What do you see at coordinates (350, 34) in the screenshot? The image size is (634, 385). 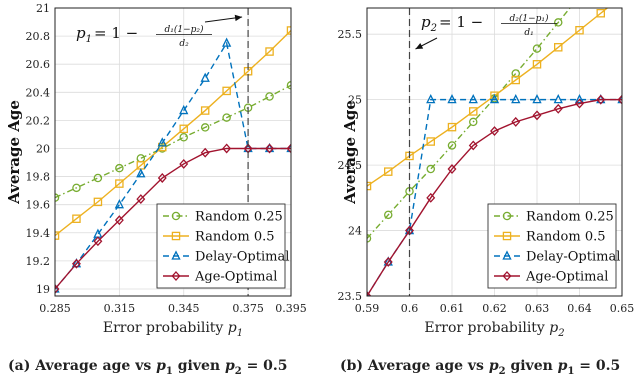 I see `y-tick-label: 25.5` at bounding box center [350, 34].